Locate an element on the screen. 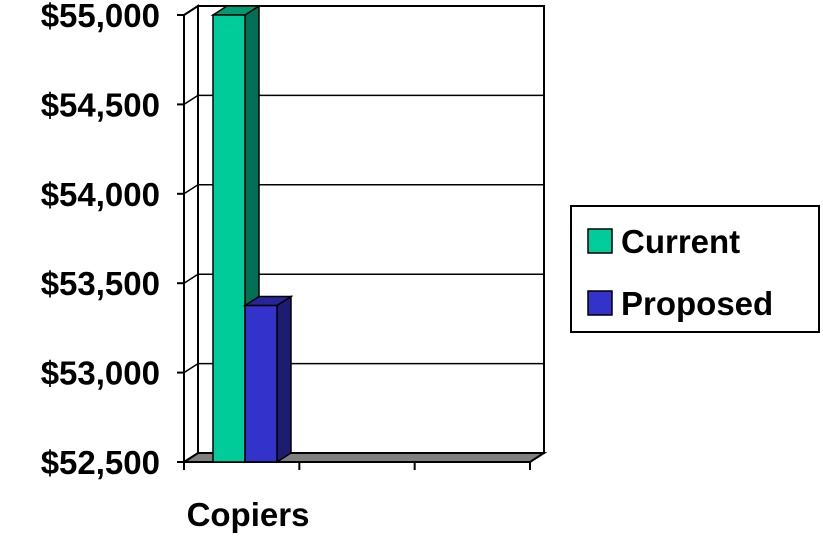 The image size is (823, 538). chart-bars-layer is located at coordinates (252, 234).